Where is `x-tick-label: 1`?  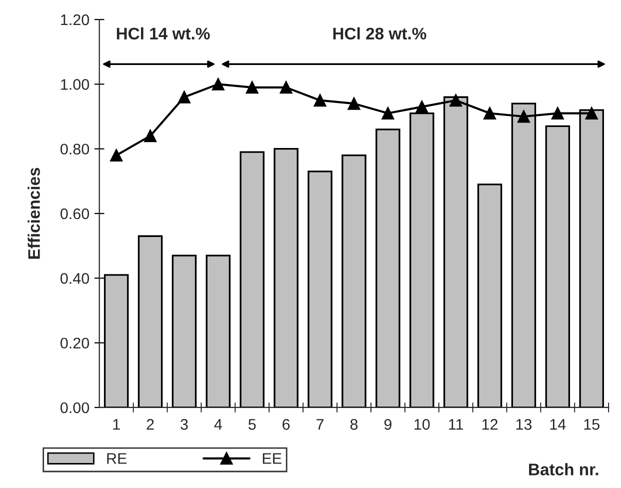
x-tick-label: 1 is located at coordinates (116, 424).